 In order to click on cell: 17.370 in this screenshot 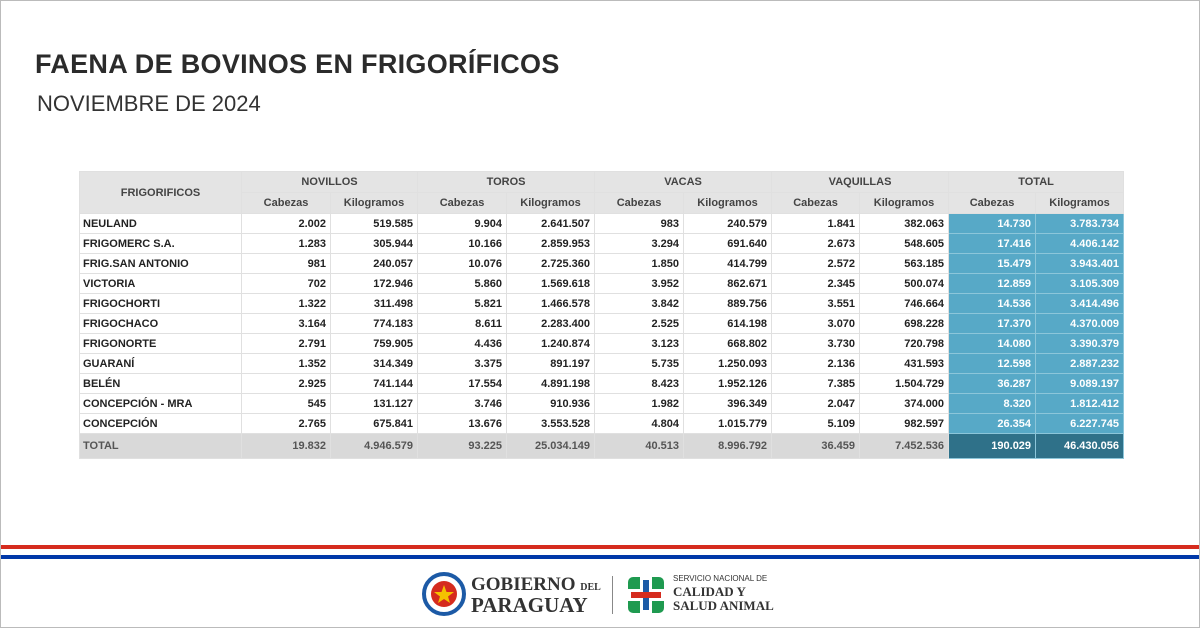, I will do `click(992, 323)`.